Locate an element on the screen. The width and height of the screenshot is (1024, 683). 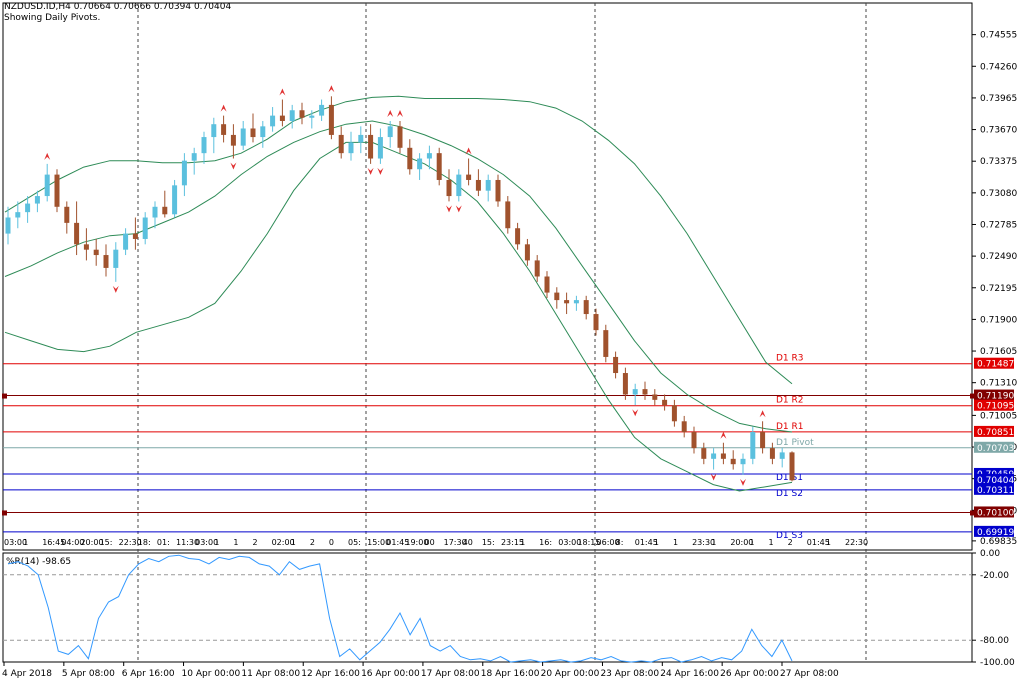
price-tick-label: 0.74555 is located at coordinates (998, 36).